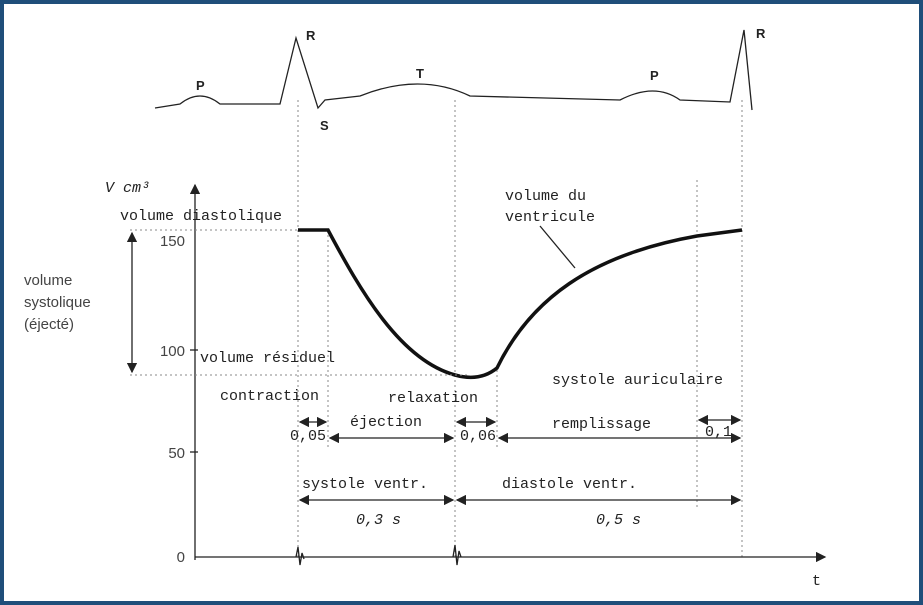 This screenshot has width=923, height=605. What do you see at coordinates (378, 520) in the screenshot?
I see `label: 0,3 s` at bounding box center [378, 520].